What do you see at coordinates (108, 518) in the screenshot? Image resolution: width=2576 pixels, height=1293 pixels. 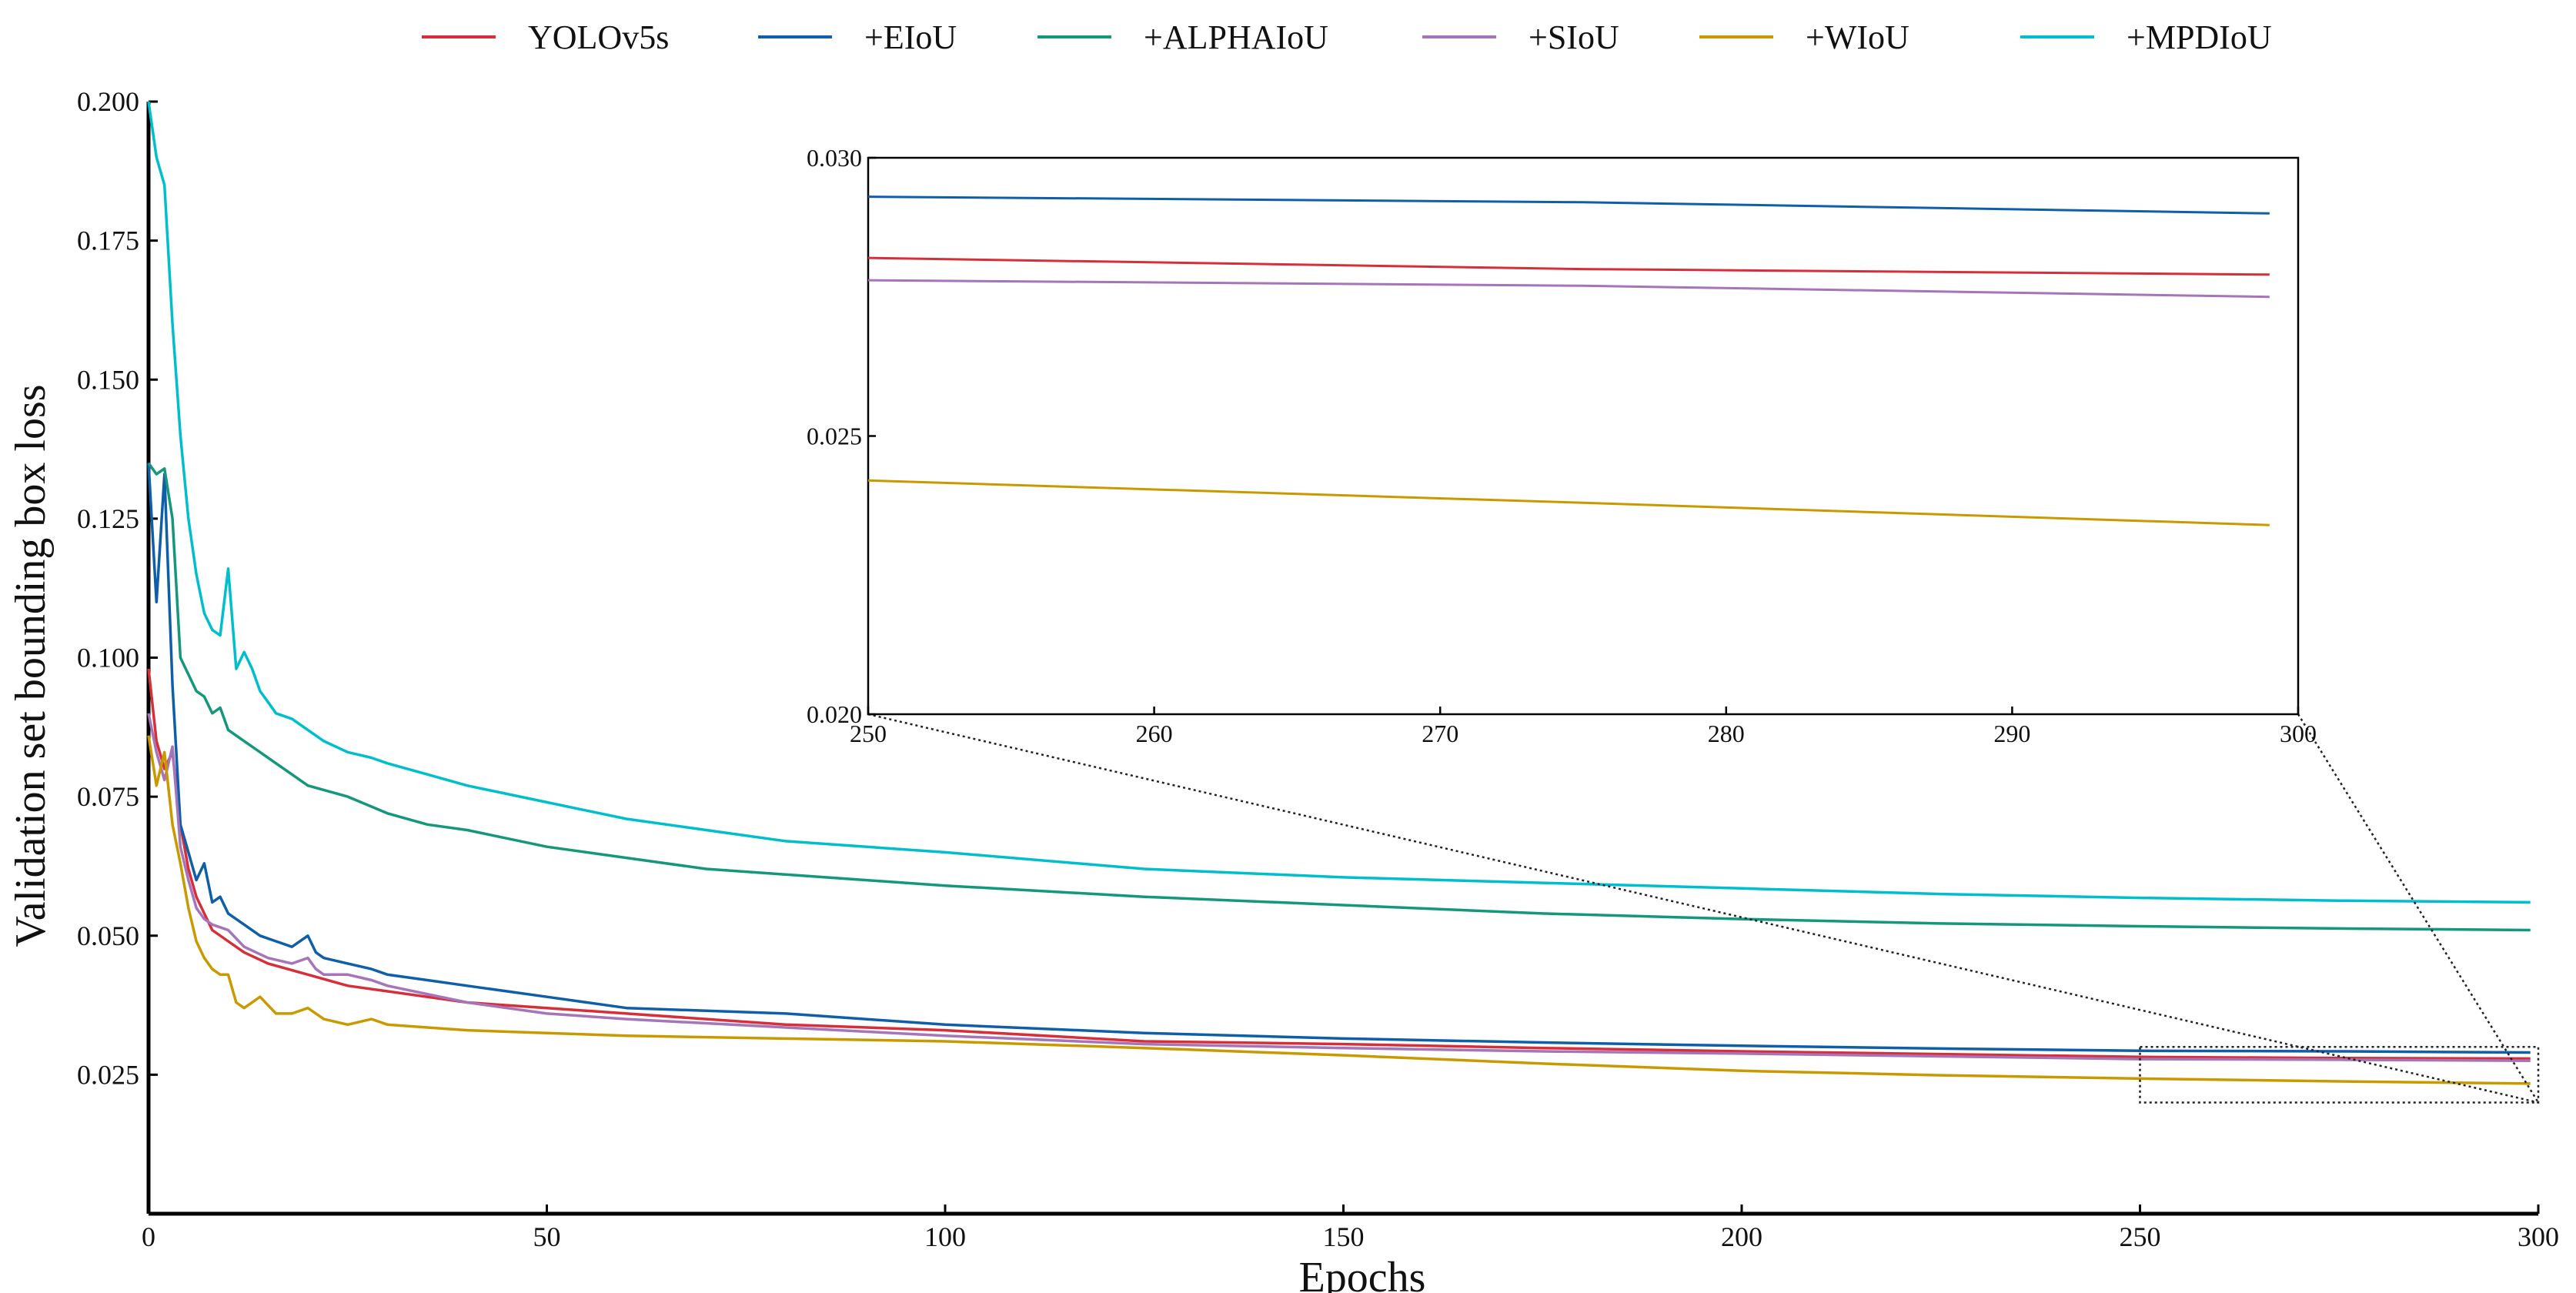 I see `y-tick-label-0.125: 0.125` at bounding box center [108, 518].